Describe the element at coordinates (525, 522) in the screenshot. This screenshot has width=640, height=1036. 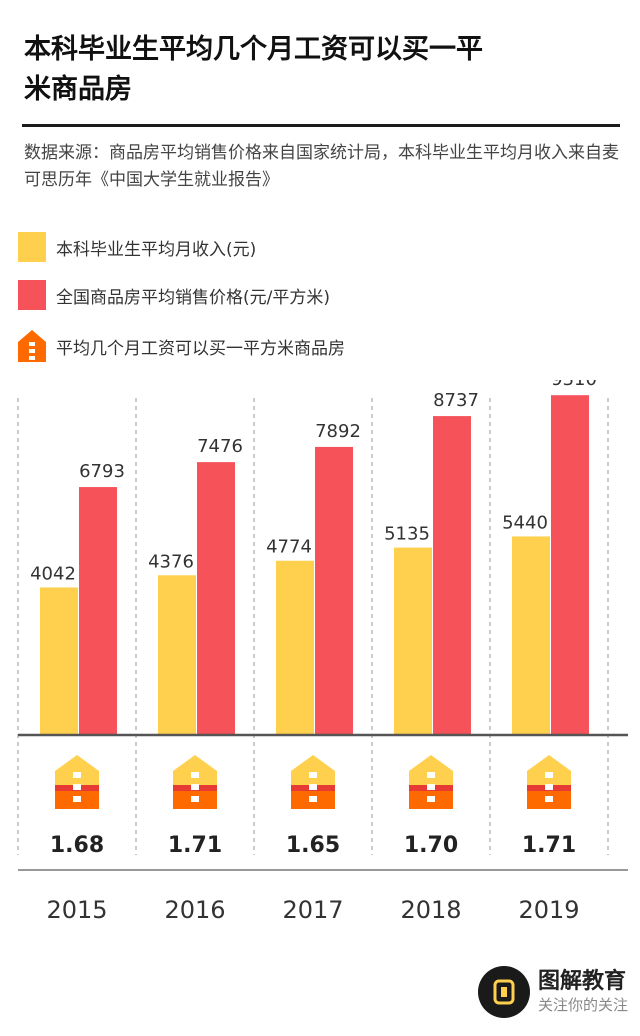
I see `data-label-income-2019: 5440` at that location.